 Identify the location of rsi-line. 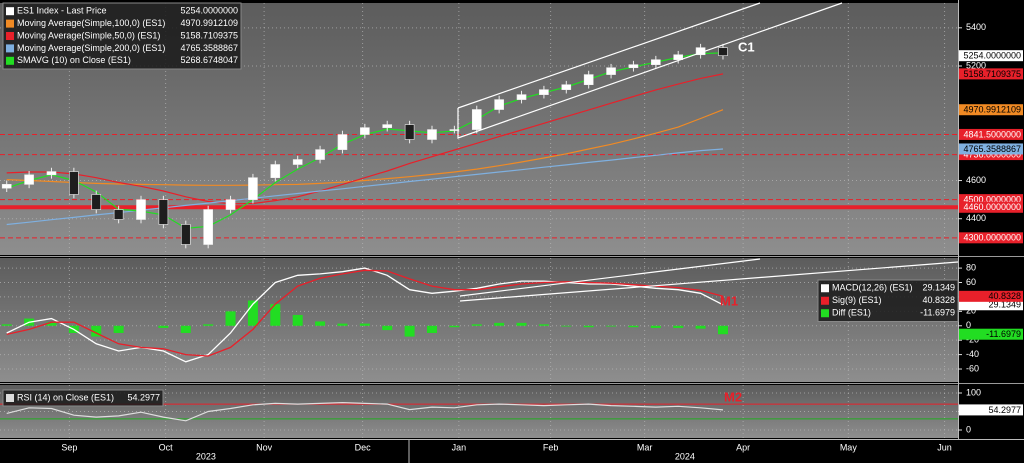
(365, 411).